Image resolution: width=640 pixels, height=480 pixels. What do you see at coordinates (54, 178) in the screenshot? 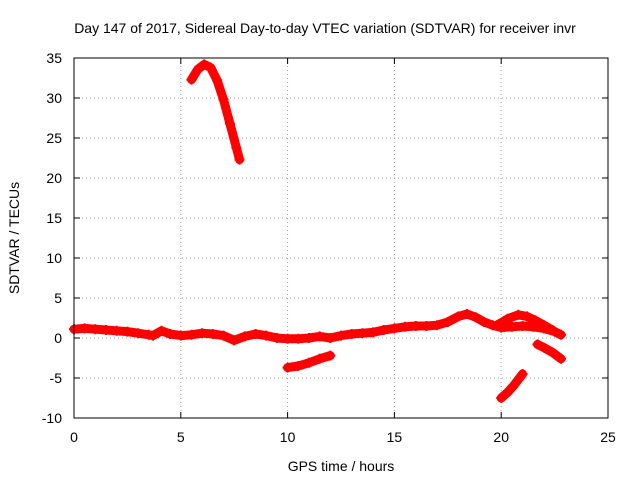
I see `y-tick-label: 20` at bounding box center [54, 178].